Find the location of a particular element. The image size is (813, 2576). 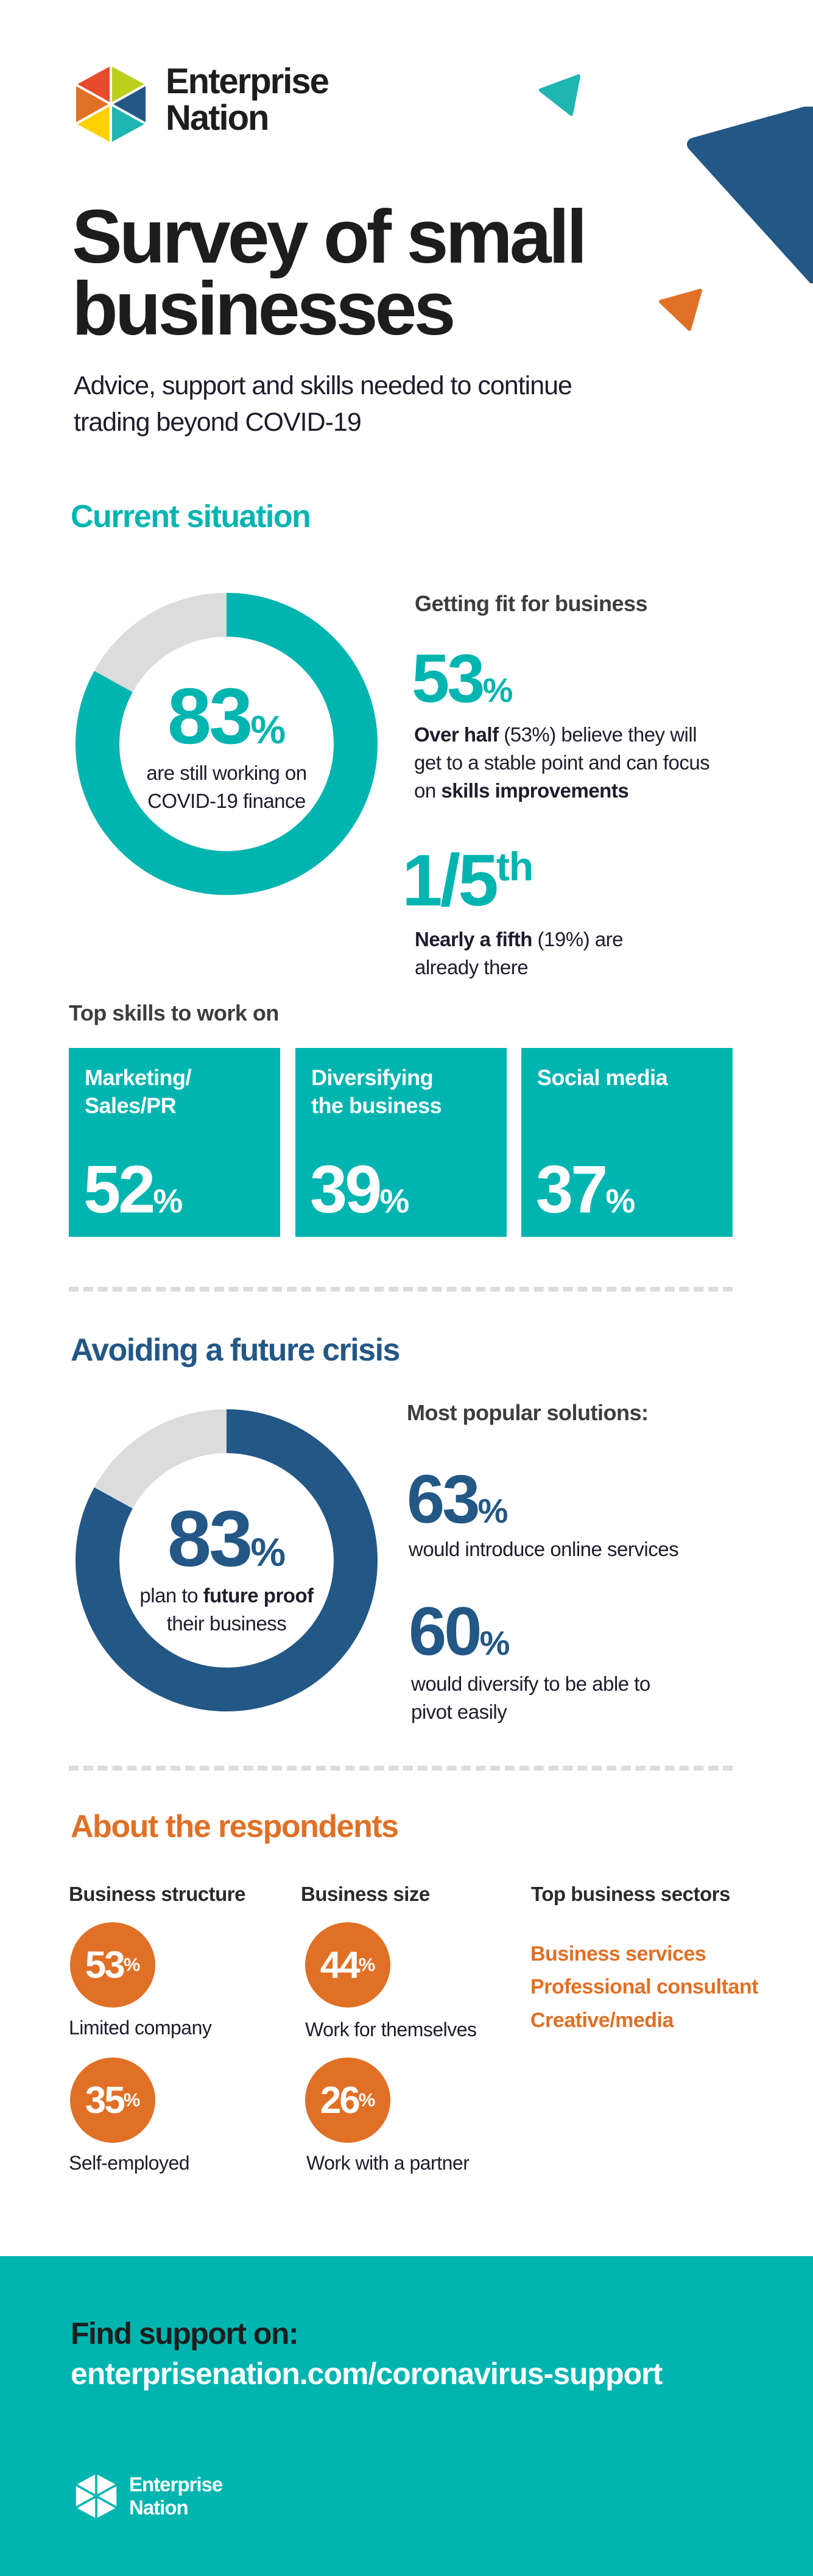

line: the business is located at coordinates (376, 1105).